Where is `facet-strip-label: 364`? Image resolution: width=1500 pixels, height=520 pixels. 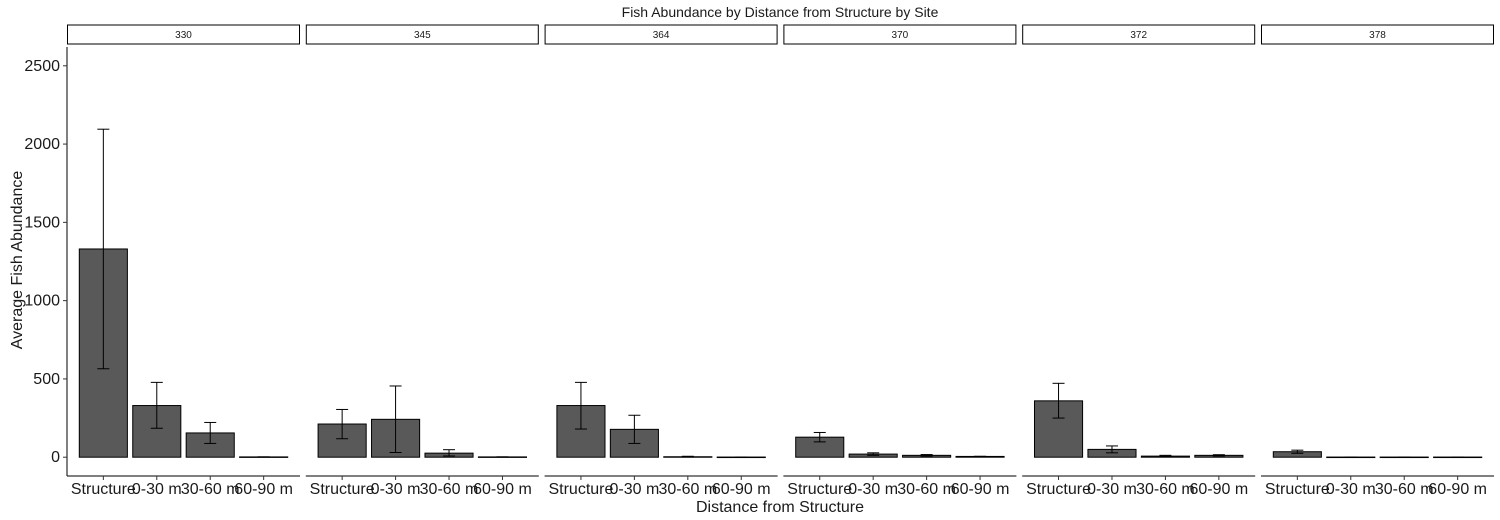 facet-strip-label: 364 is located at coordinates (661, 35).